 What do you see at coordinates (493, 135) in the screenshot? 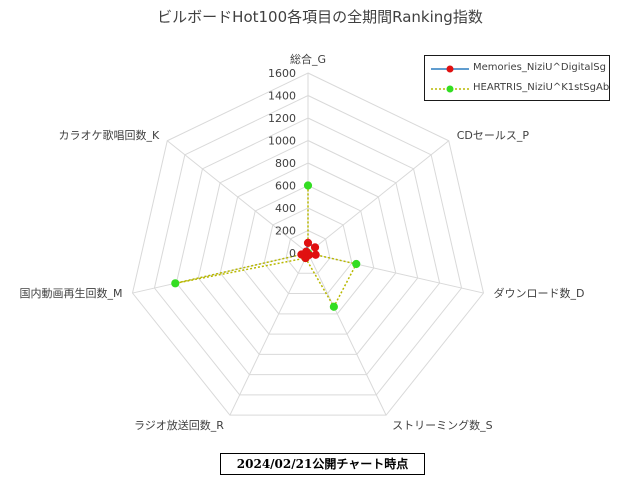
I see `axis-label-1: CDセールス_P` at bounding box center [493, 135].